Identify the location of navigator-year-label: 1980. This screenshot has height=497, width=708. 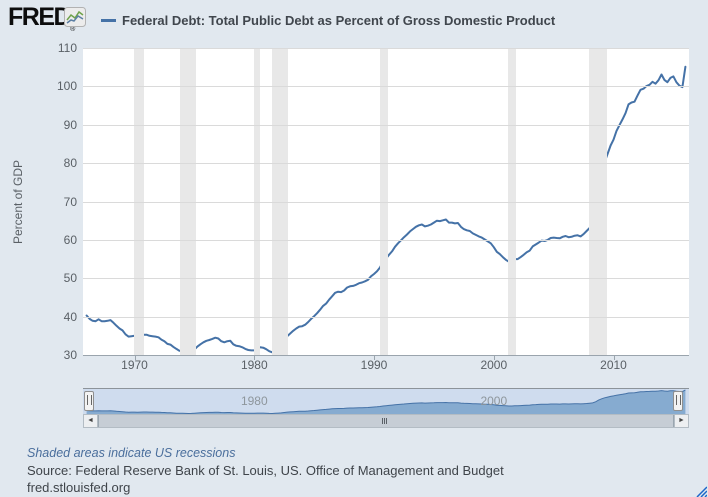
(254, 401).